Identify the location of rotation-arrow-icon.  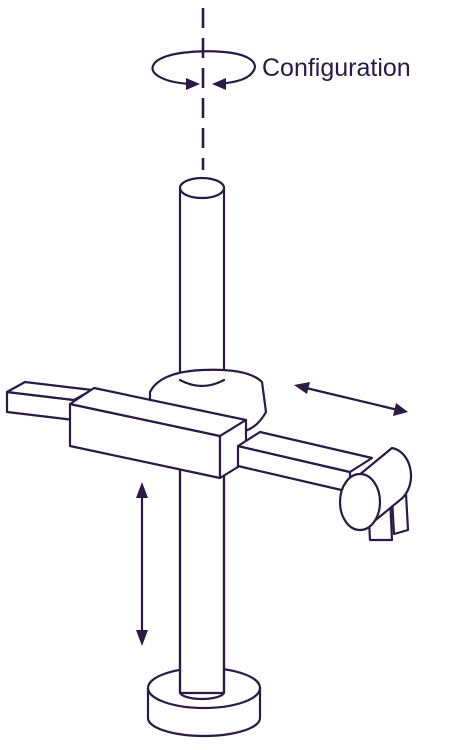
(203, 70).